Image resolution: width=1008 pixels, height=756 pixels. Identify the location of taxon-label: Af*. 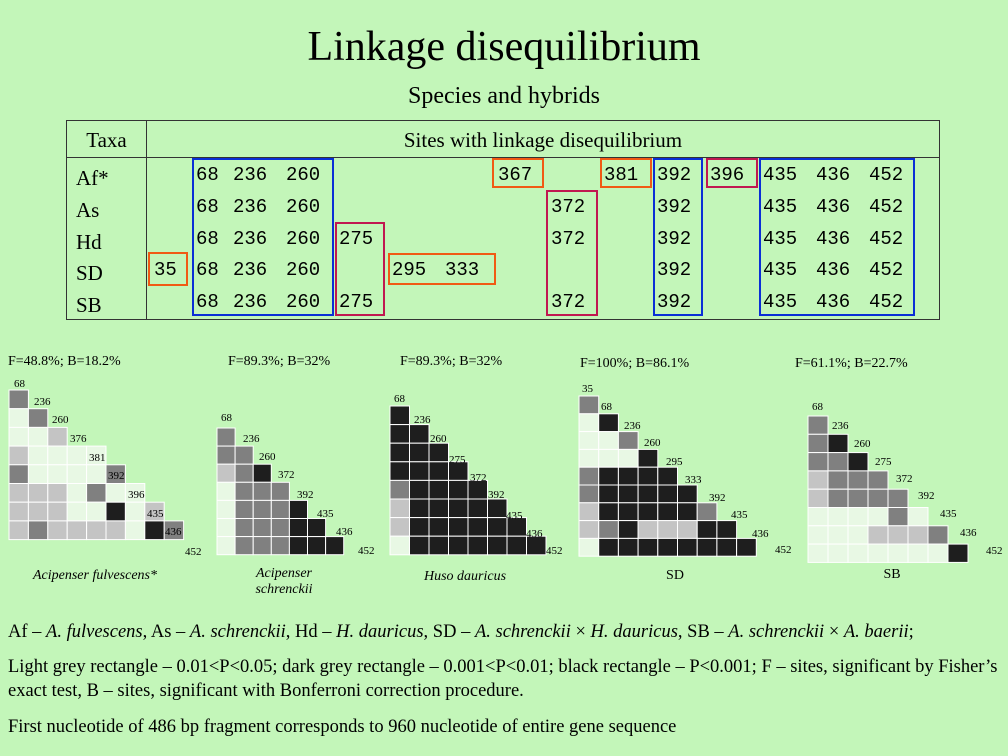
(92, 178).